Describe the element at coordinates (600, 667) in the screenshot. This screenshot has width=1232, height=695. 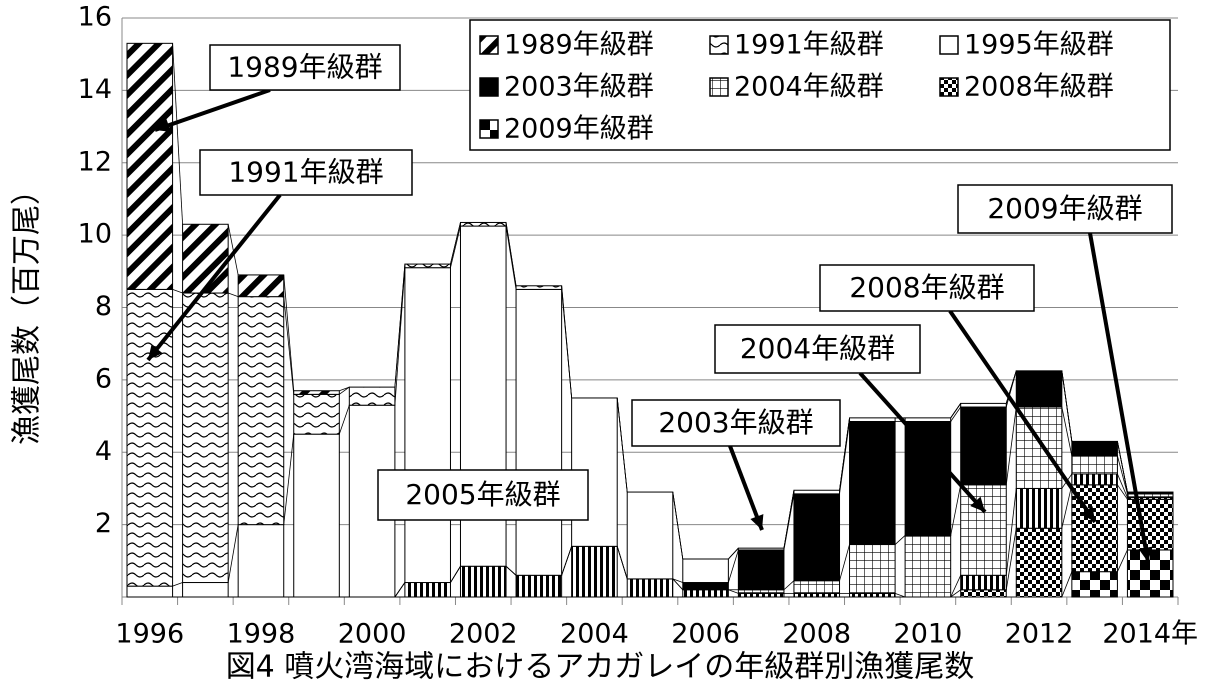
I see `chart-title: 図4 噴火湾海域におけるアカガレイの年級群別漁獲尾数` at that location.